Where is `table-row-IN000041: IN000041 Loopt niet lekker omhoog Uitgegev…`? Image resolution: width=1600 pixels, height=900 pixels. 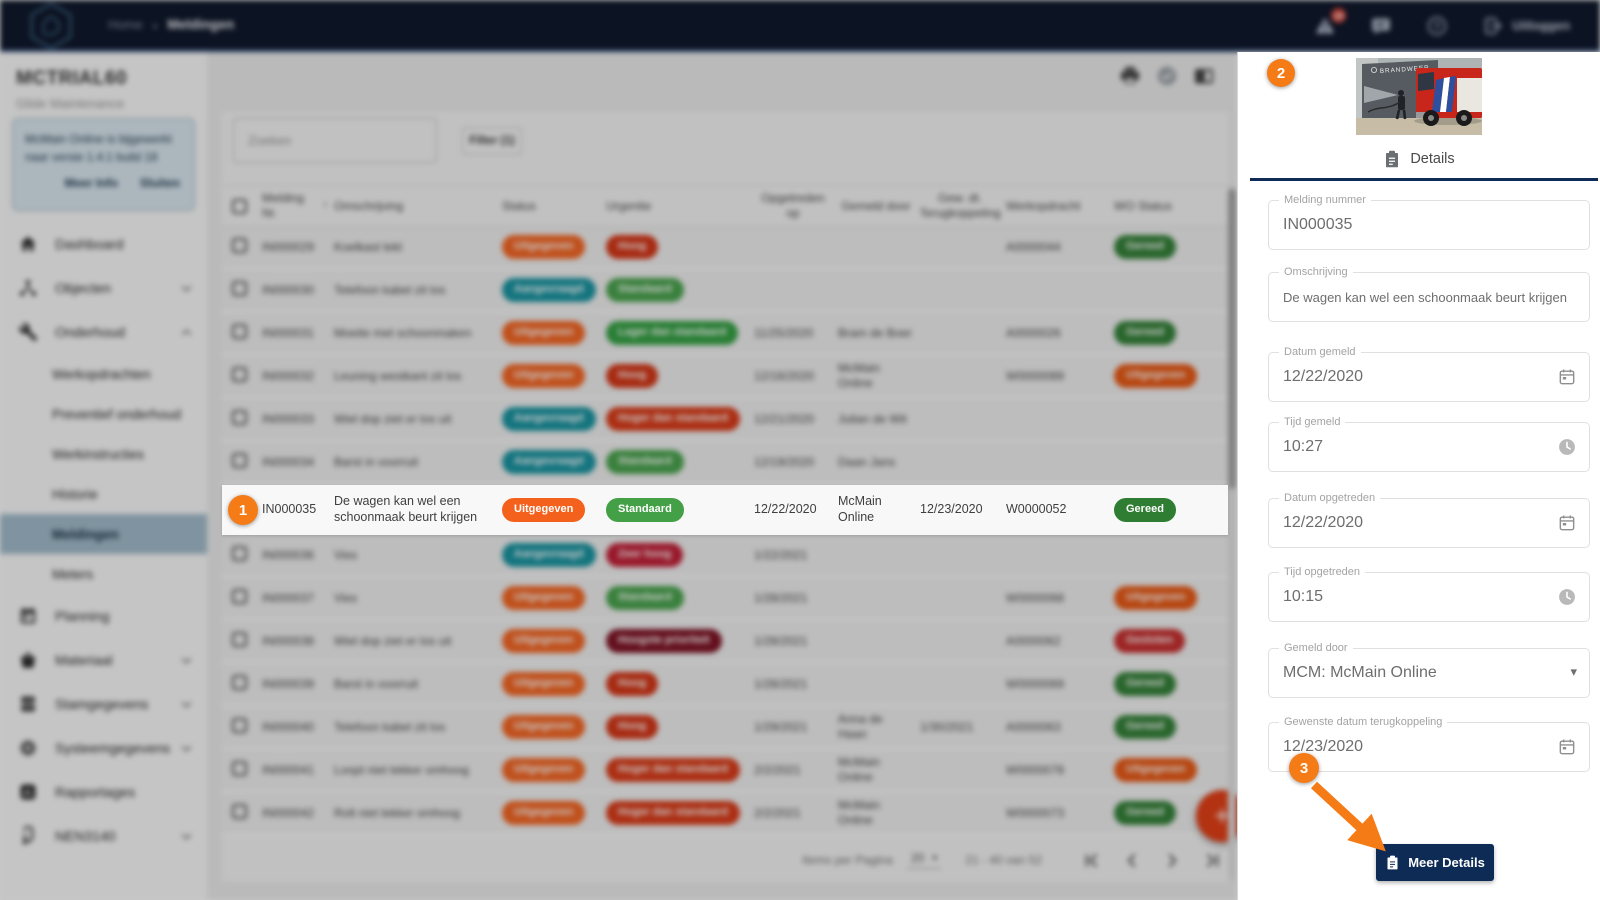
table-row-IN000041: IN000041 Loopt niet lekker omhoog Uitgegev… is located at coordinates (725, 771).